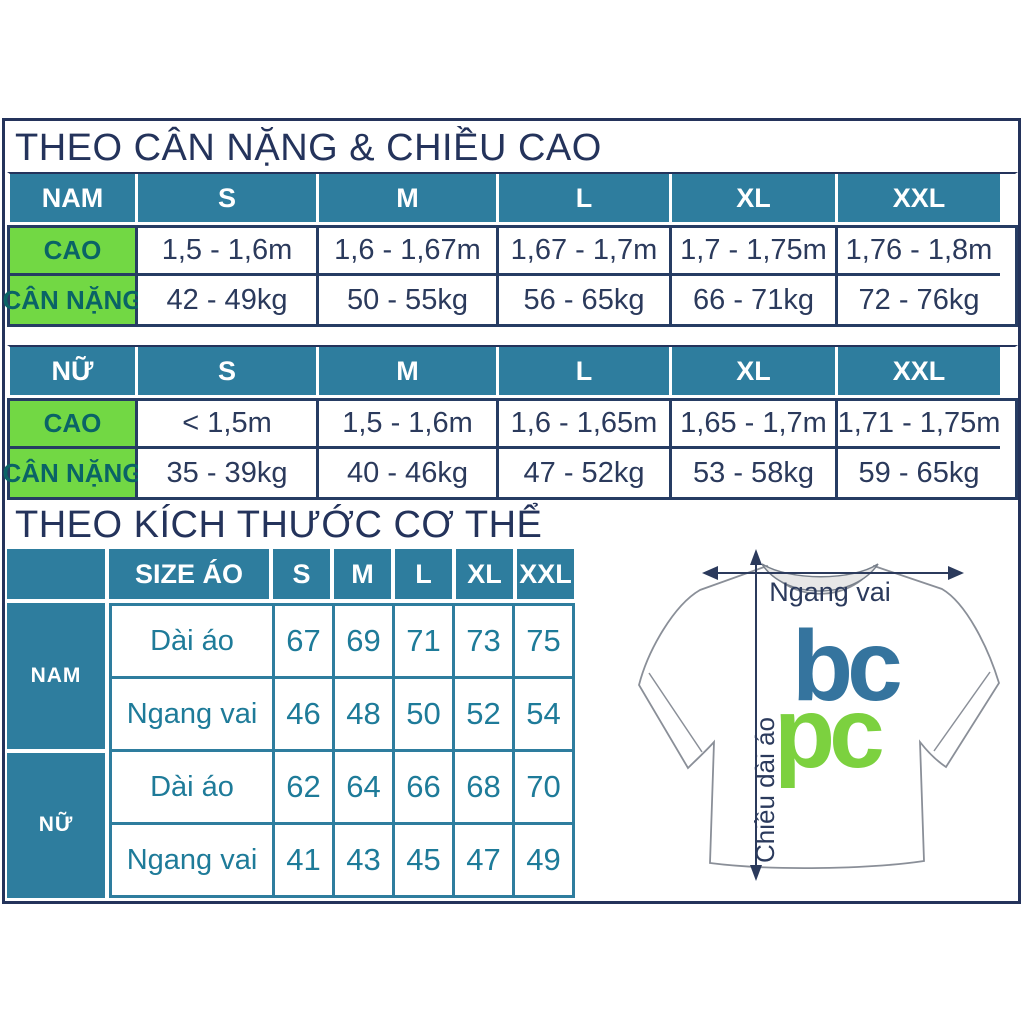  I want to click on logo-pc: pc, so click(828, 733).